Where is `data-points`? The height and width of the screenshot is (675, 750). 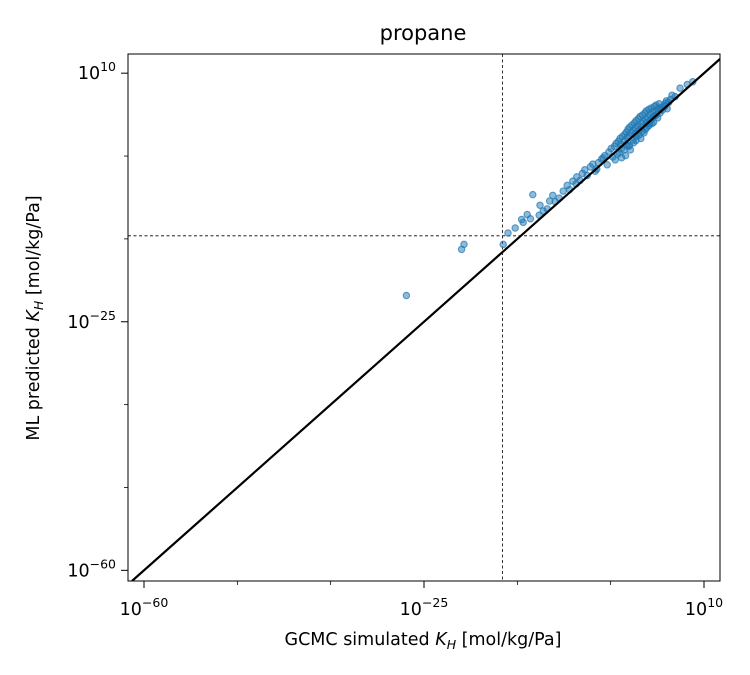 data-points is located at coordinates (549, 188).